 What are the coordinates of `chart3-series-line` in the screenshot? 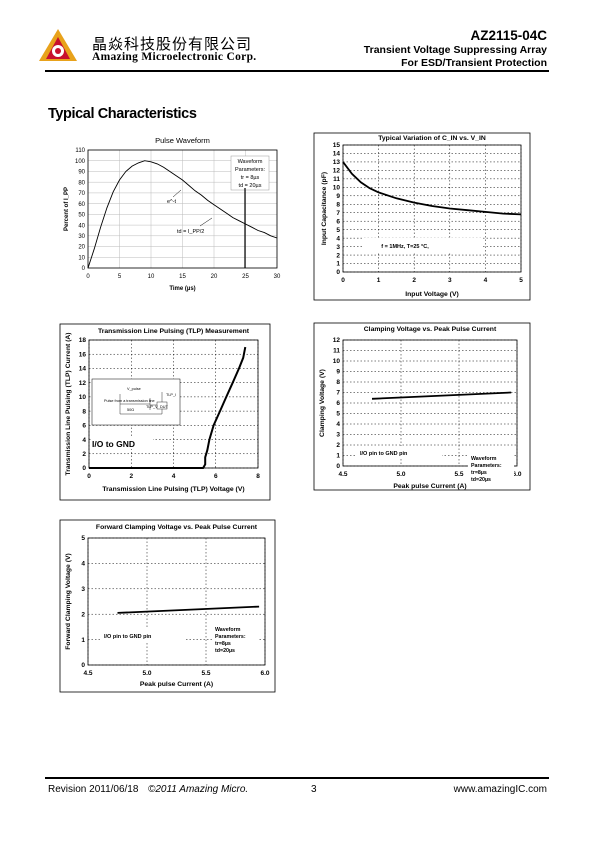 It's located at (441, 395).